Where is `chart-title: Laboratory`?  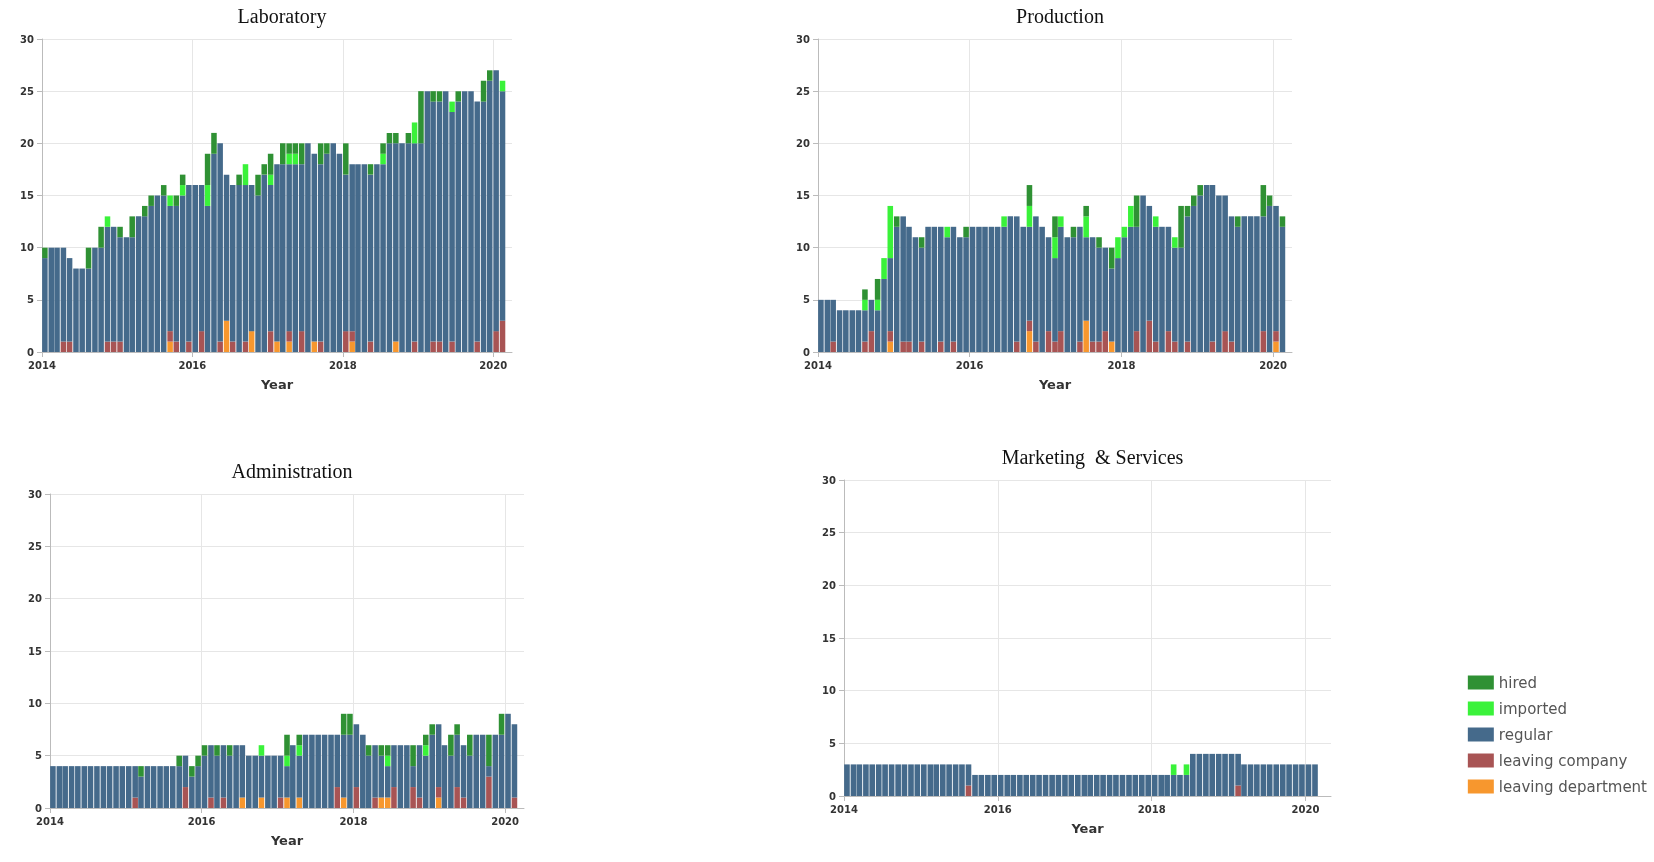
chart-title: Laboratory is located at coordinates (282, 16).